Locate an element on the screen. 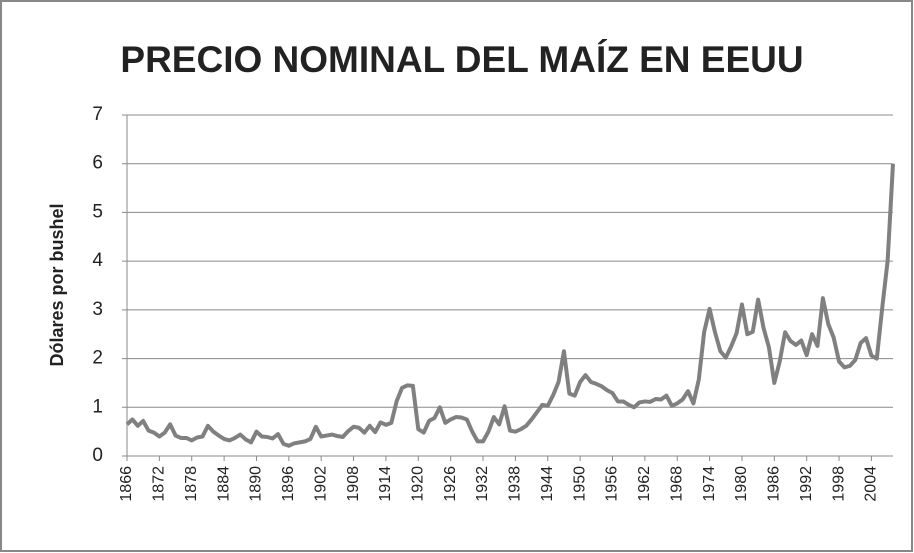 This screenshot has width=914, height=553. x-tick-label: 1932 is located at coordinates (482, 484).